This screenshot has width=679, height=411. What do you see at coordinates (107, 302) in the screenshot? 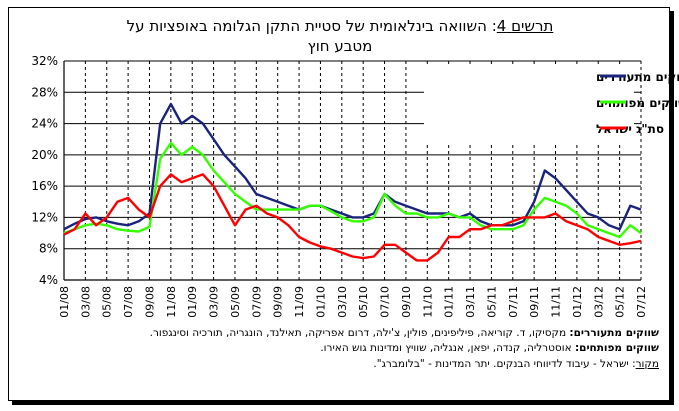
I see `x-tick-label: 05/08` at bounding box center [107, 302].